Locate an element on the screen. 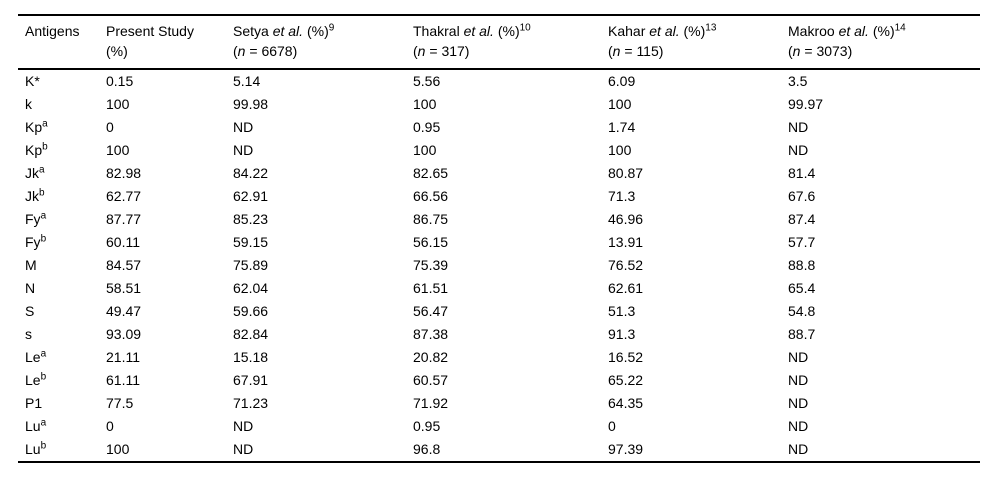 Image resolution: width=1000 pixels, height=482 pixels. value-cell: 85.23 is located at coordinates (251, 219).